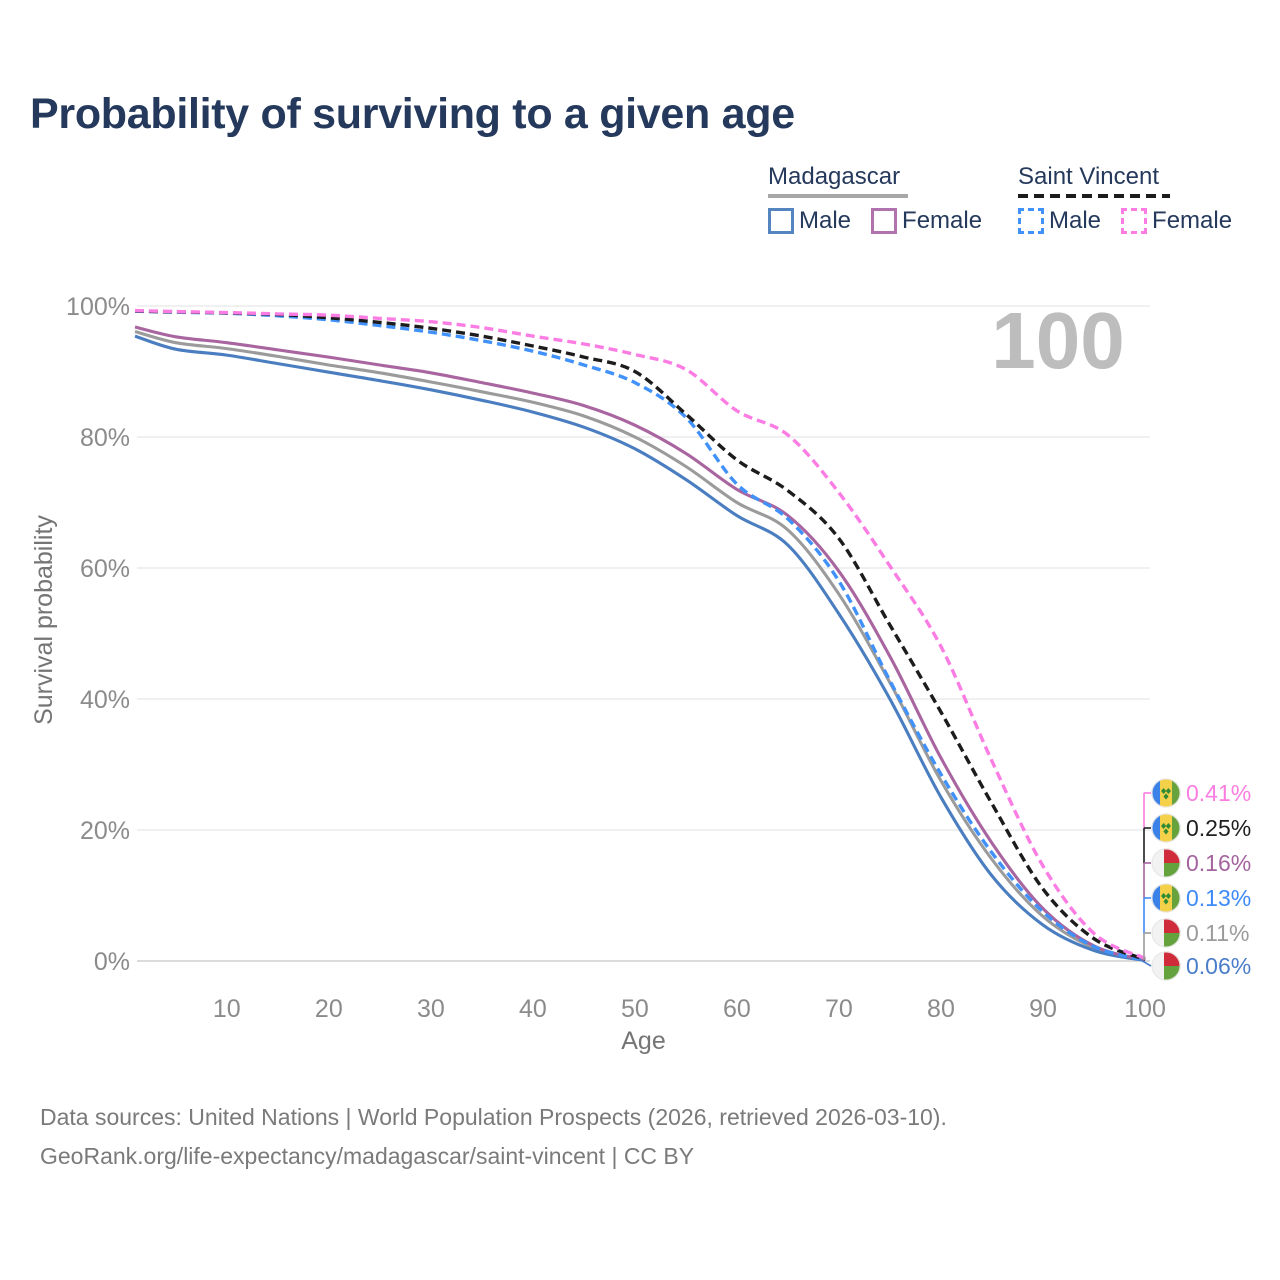 The width and height of the screenshot is (1280, 1280). Describe the element at coordinates (1057, 340) in the screenshot. I see `hover-age-indicator: 100` at that location.